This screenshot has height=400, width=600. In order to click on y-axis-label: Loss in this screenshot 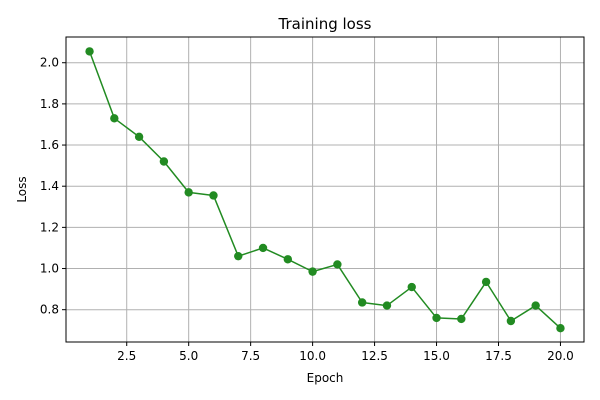, I will do `click(22, 189)`.